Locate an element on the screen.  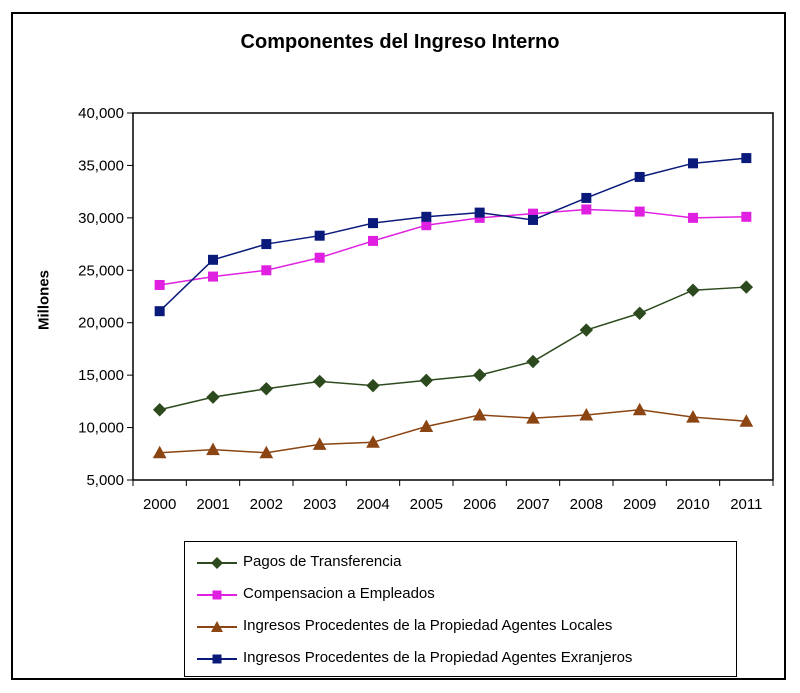
x-tick-label: 2001 is located at coordinates (212, 504).